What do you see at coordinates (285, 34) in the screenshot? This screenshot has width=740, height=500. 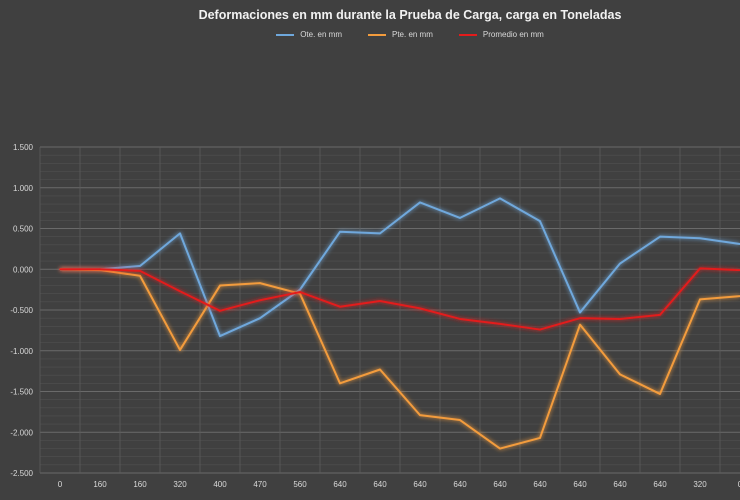 I see `legend-swatch-ote` at bounding box center [285, 34].